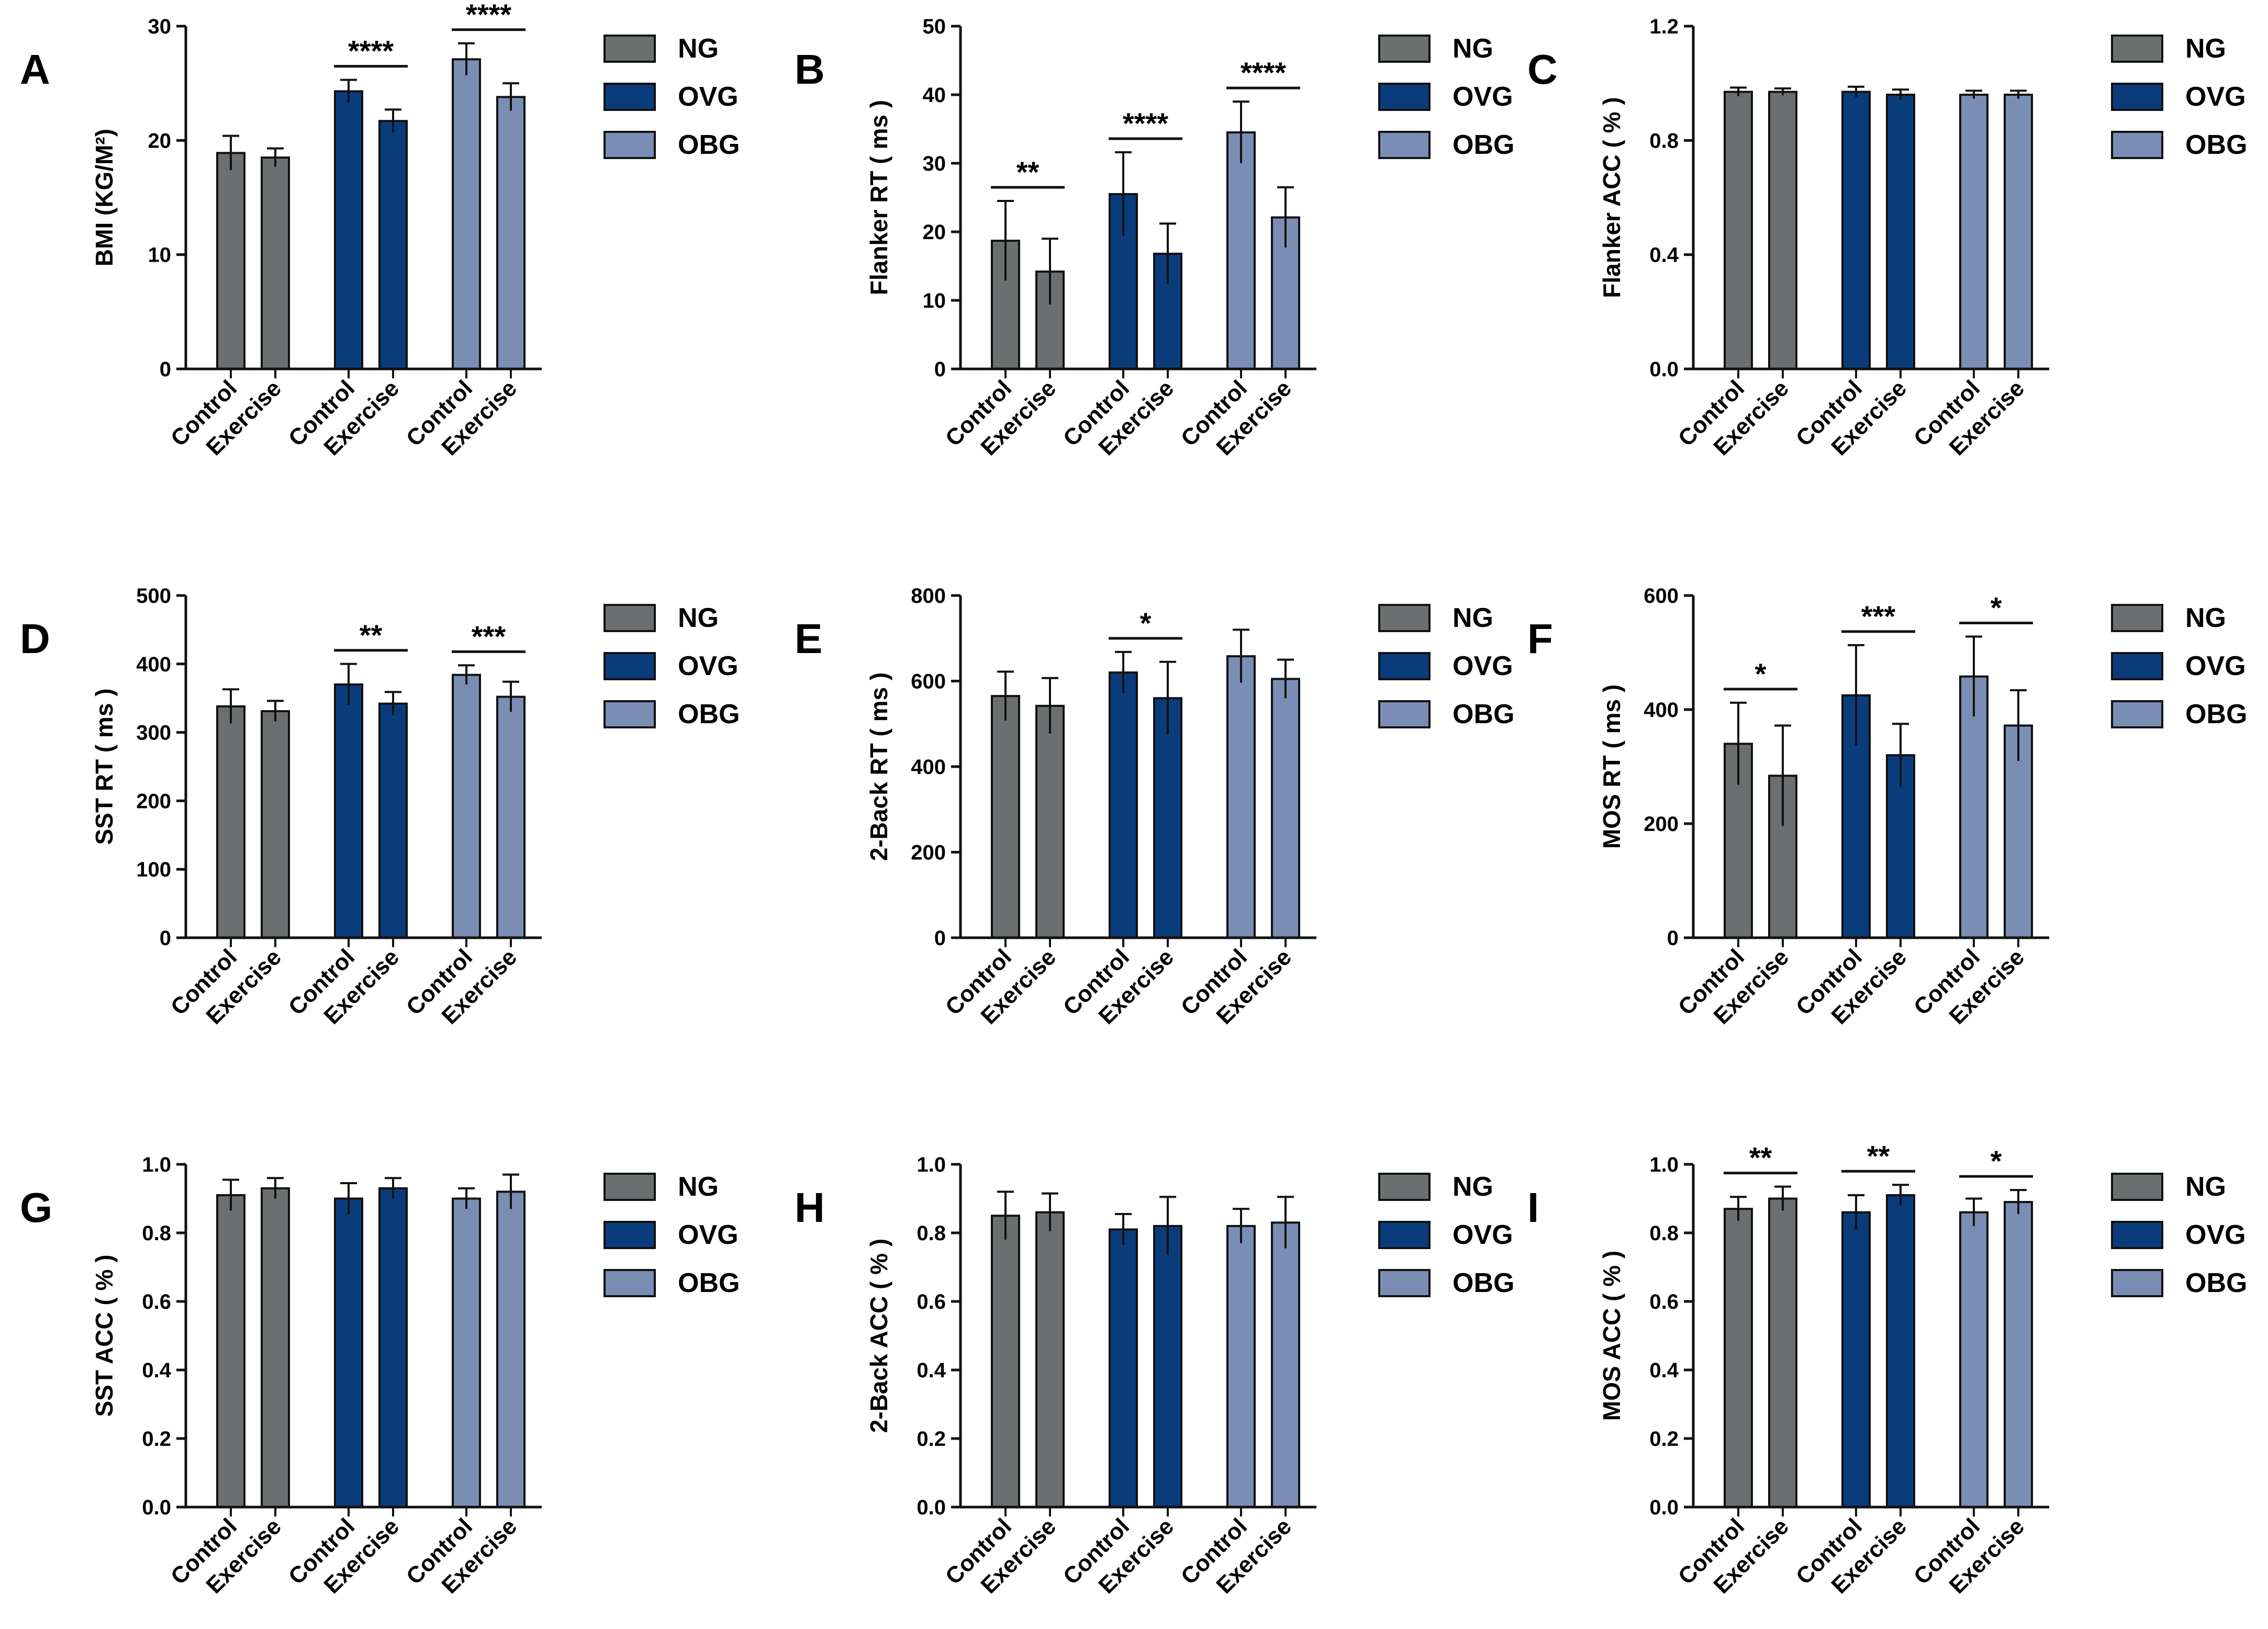 Image resolution: width=2268 pixels, height=1629 pixels. Describe the element at coordinates (940, 369) in the screenshot. I see `y-tick-label: 0` at that location.